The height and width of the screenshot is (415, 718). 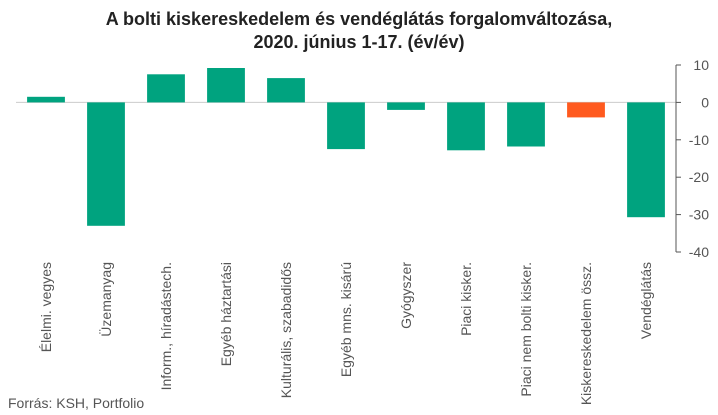 What do you see at coordinates (466, 299) in the screenshot?
I see `category-label-7: Piaci kisker.` at bounding box center [466, 299].